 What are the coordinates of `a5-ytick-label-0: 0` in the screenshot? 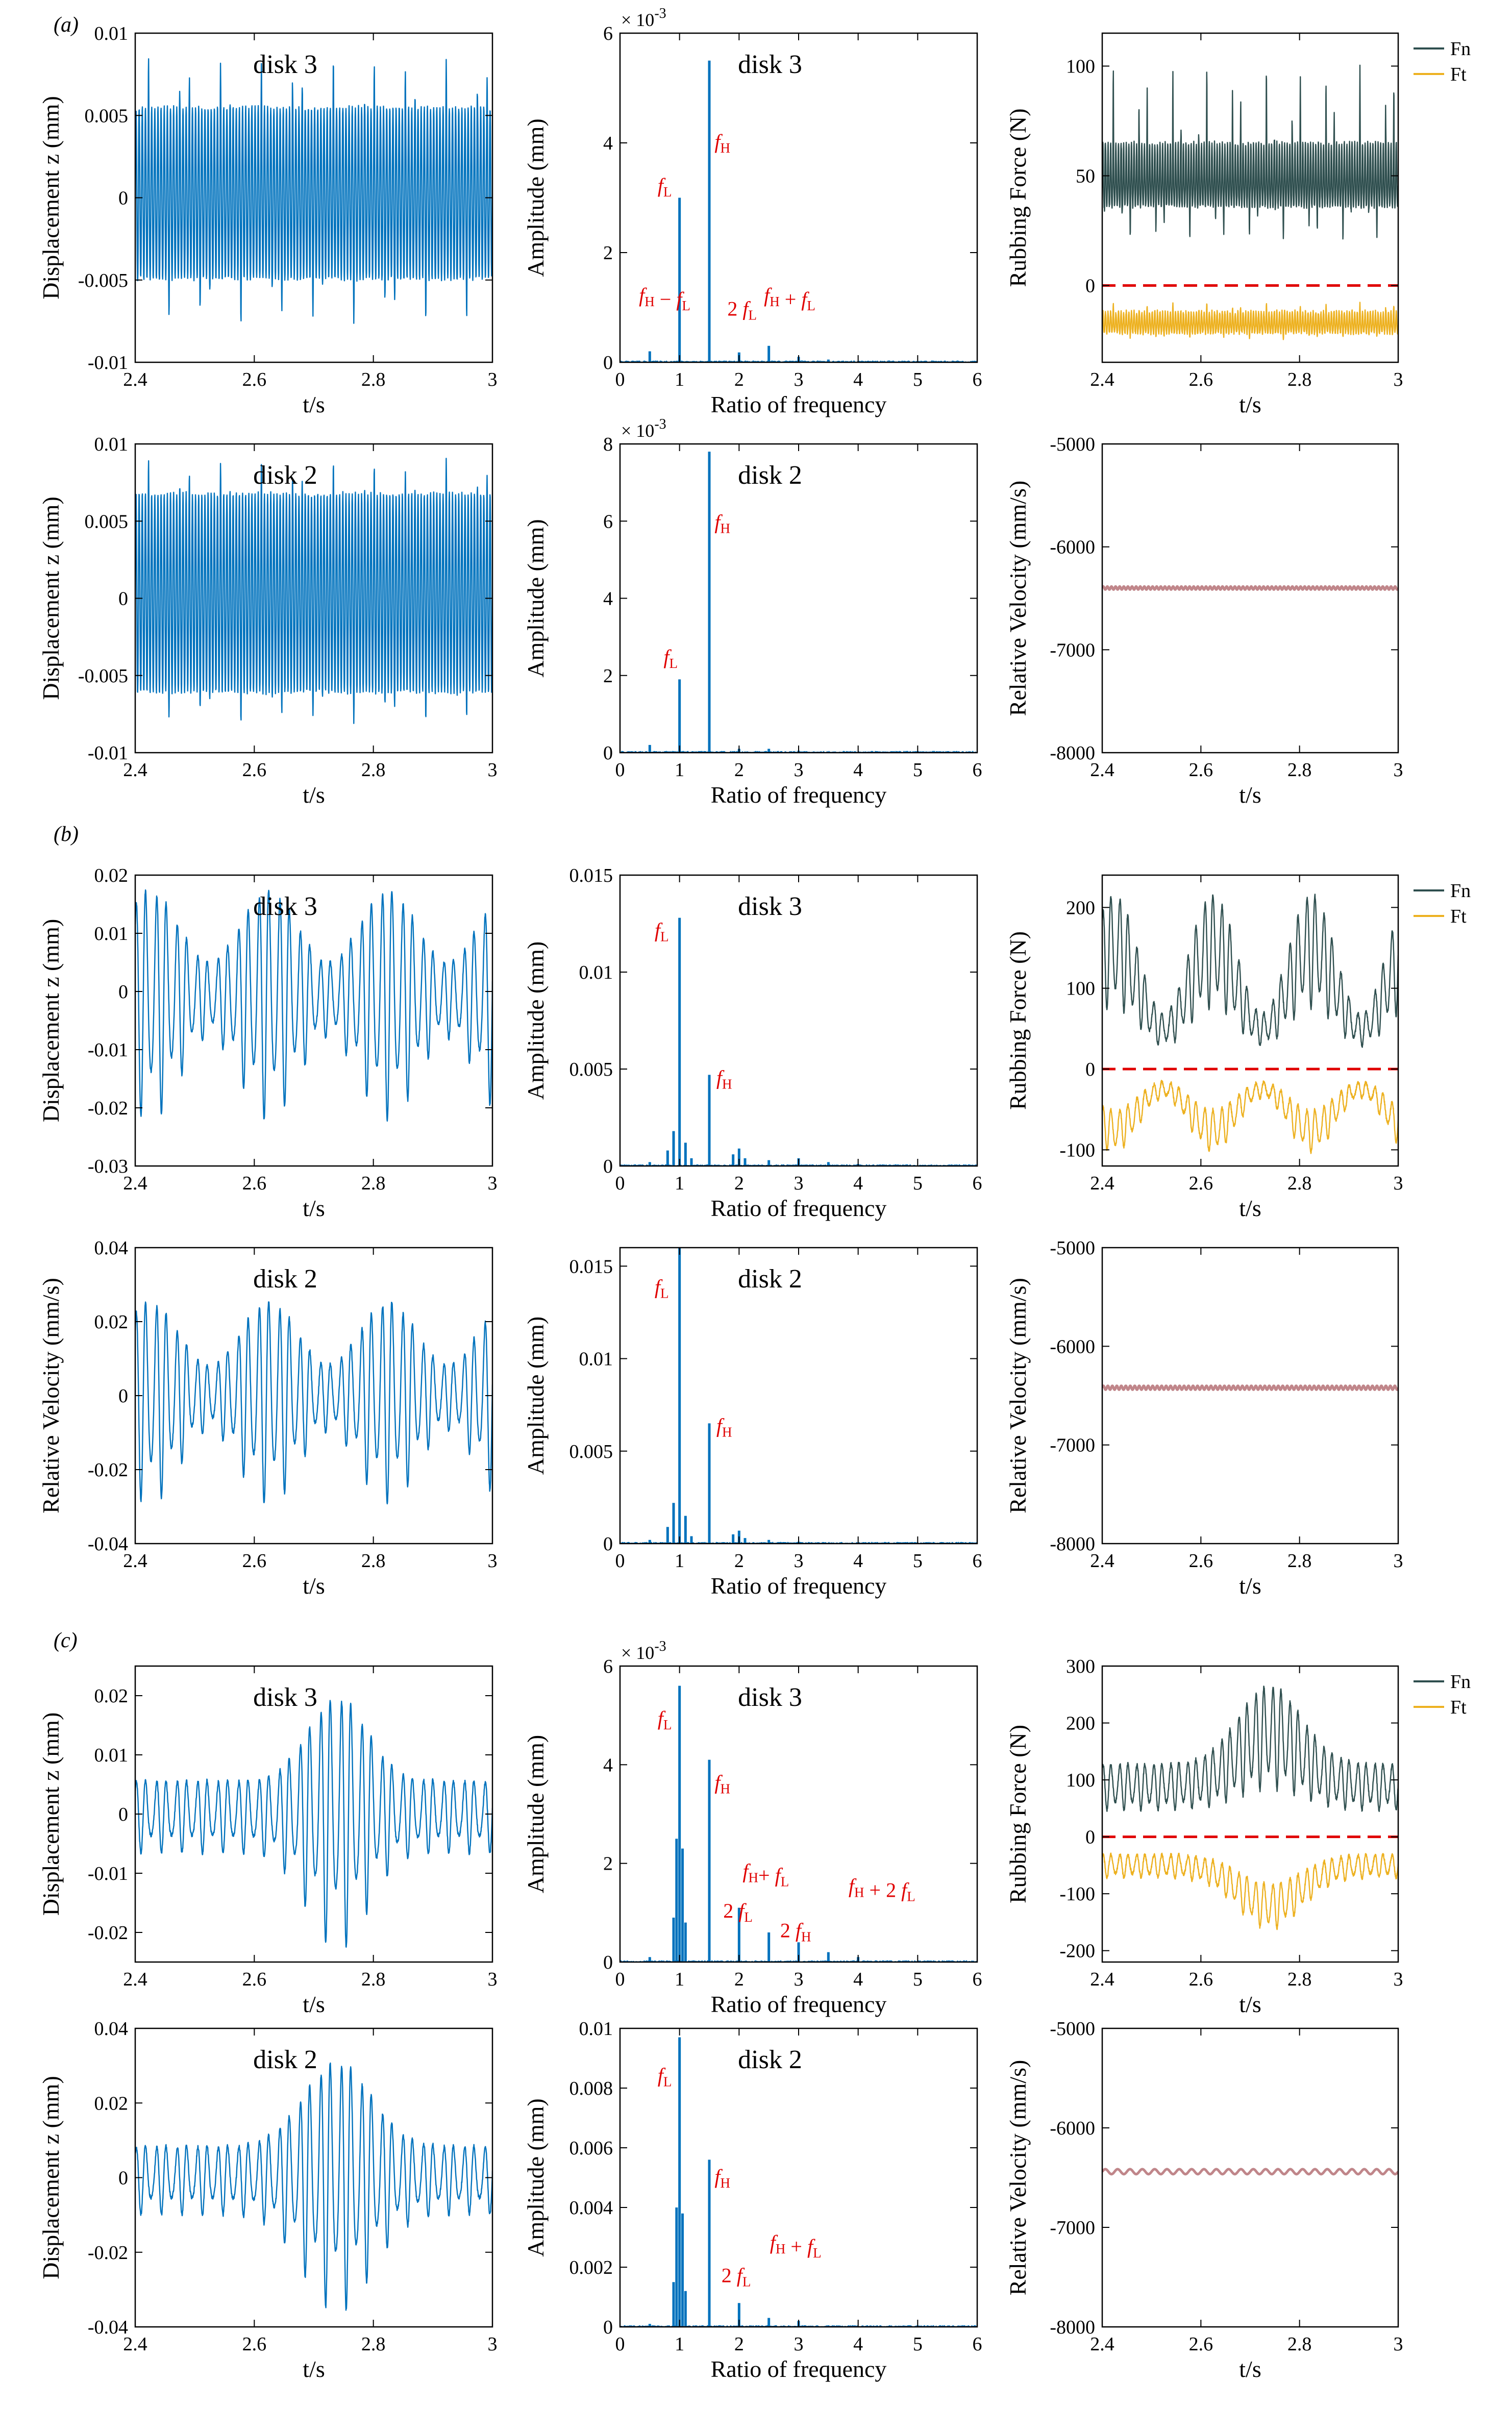 It's located at (608, 753).